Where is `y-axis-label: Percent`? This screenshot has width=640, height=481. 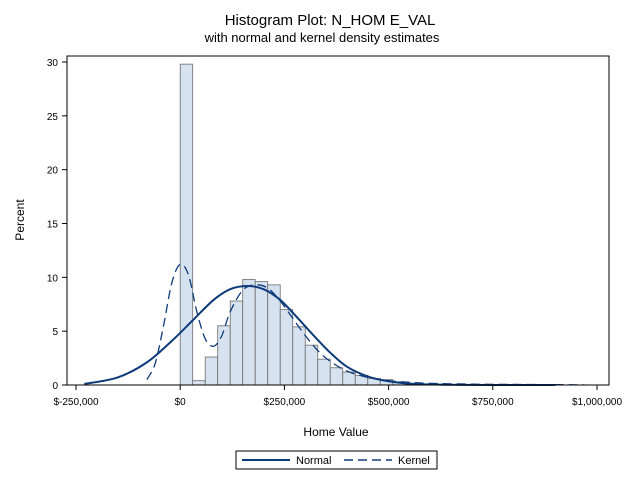
y-axis-label: Percent is located at coordinates (20, 220).